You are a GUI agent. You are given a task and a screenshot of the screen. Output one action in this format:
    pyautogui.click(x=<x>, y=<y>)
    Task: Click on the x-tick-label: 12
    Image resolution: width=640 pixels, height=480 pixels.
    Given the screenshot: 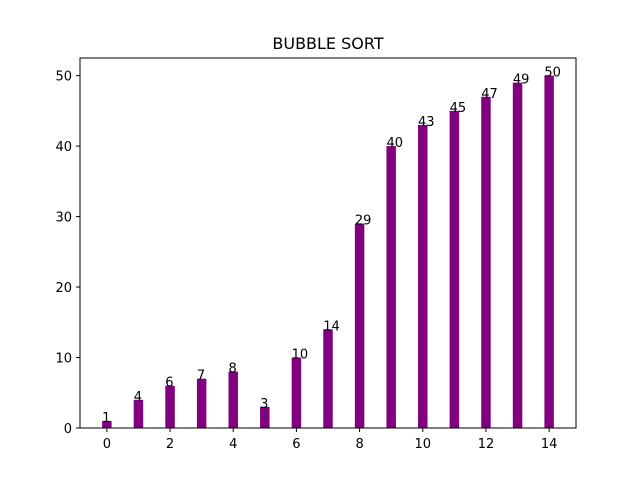 What is the action you would take?
    pyautogui.click(x=486, y=444)
    